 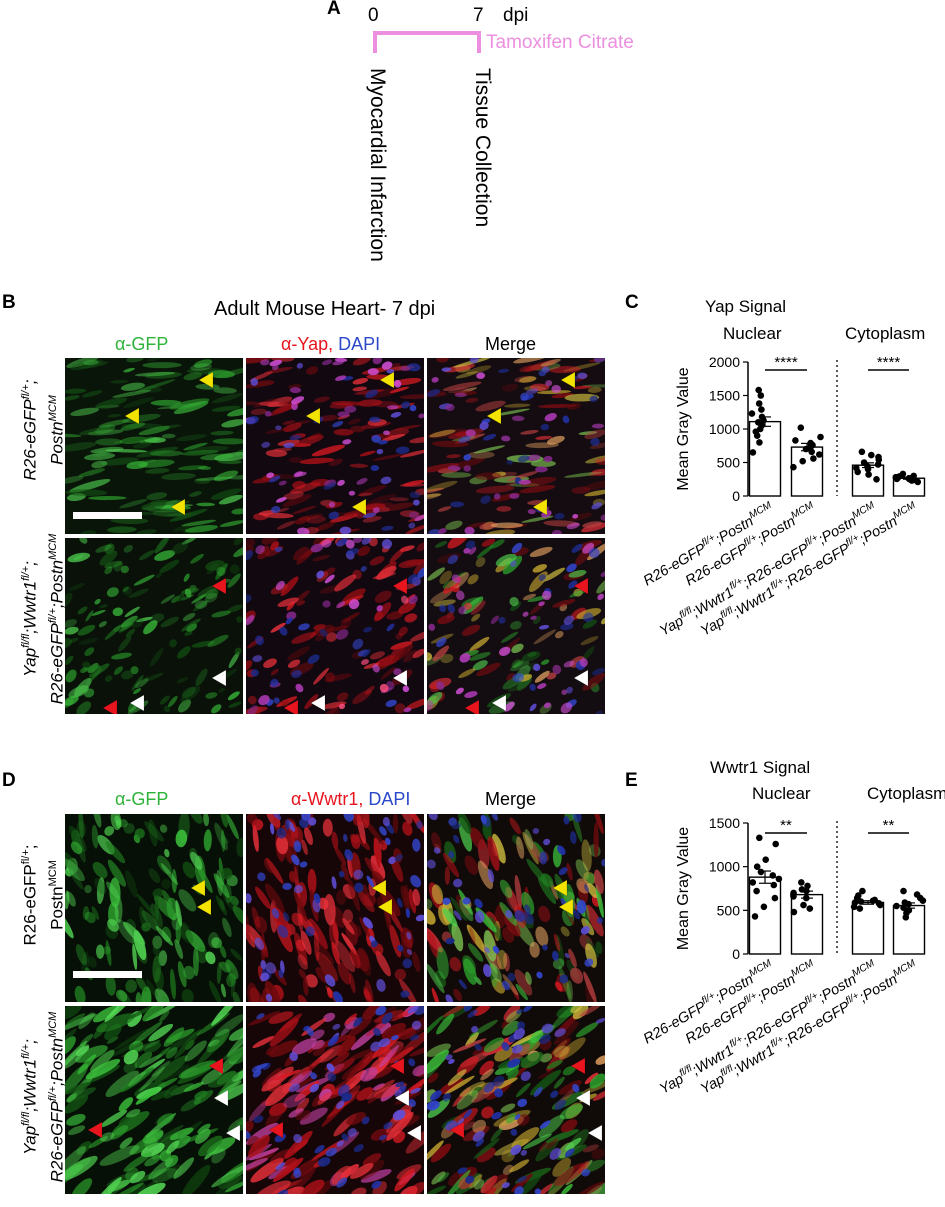 I want to click on tamoxifen-bar, so click(x=427, y=33).